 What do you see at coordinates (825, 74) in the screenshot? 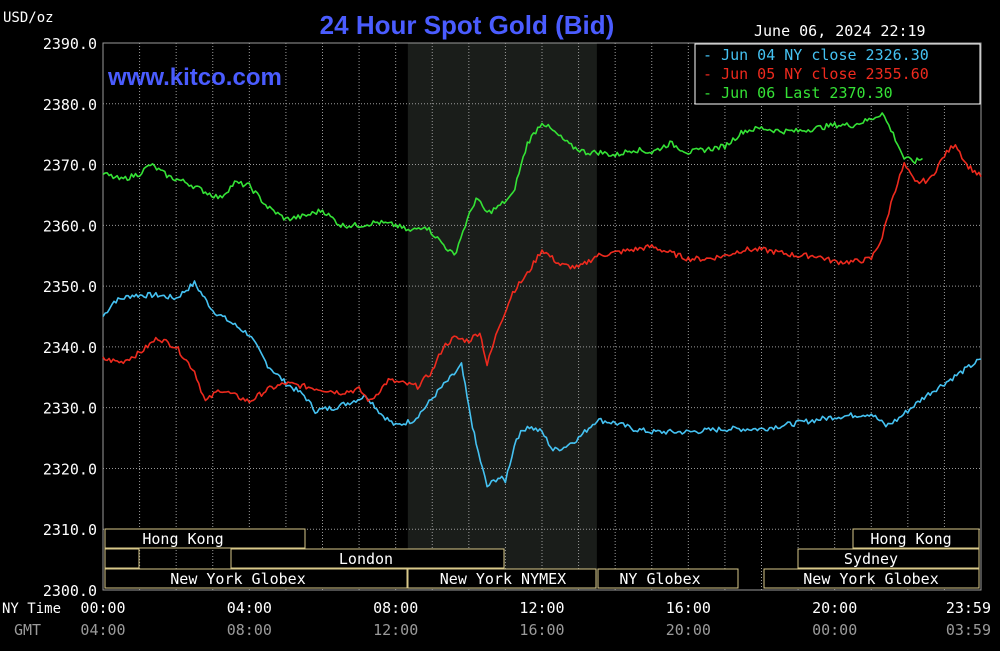
I see `legend-series-2-label: Jun 05 NY close 2355.60` at bounding box center [825, 74].